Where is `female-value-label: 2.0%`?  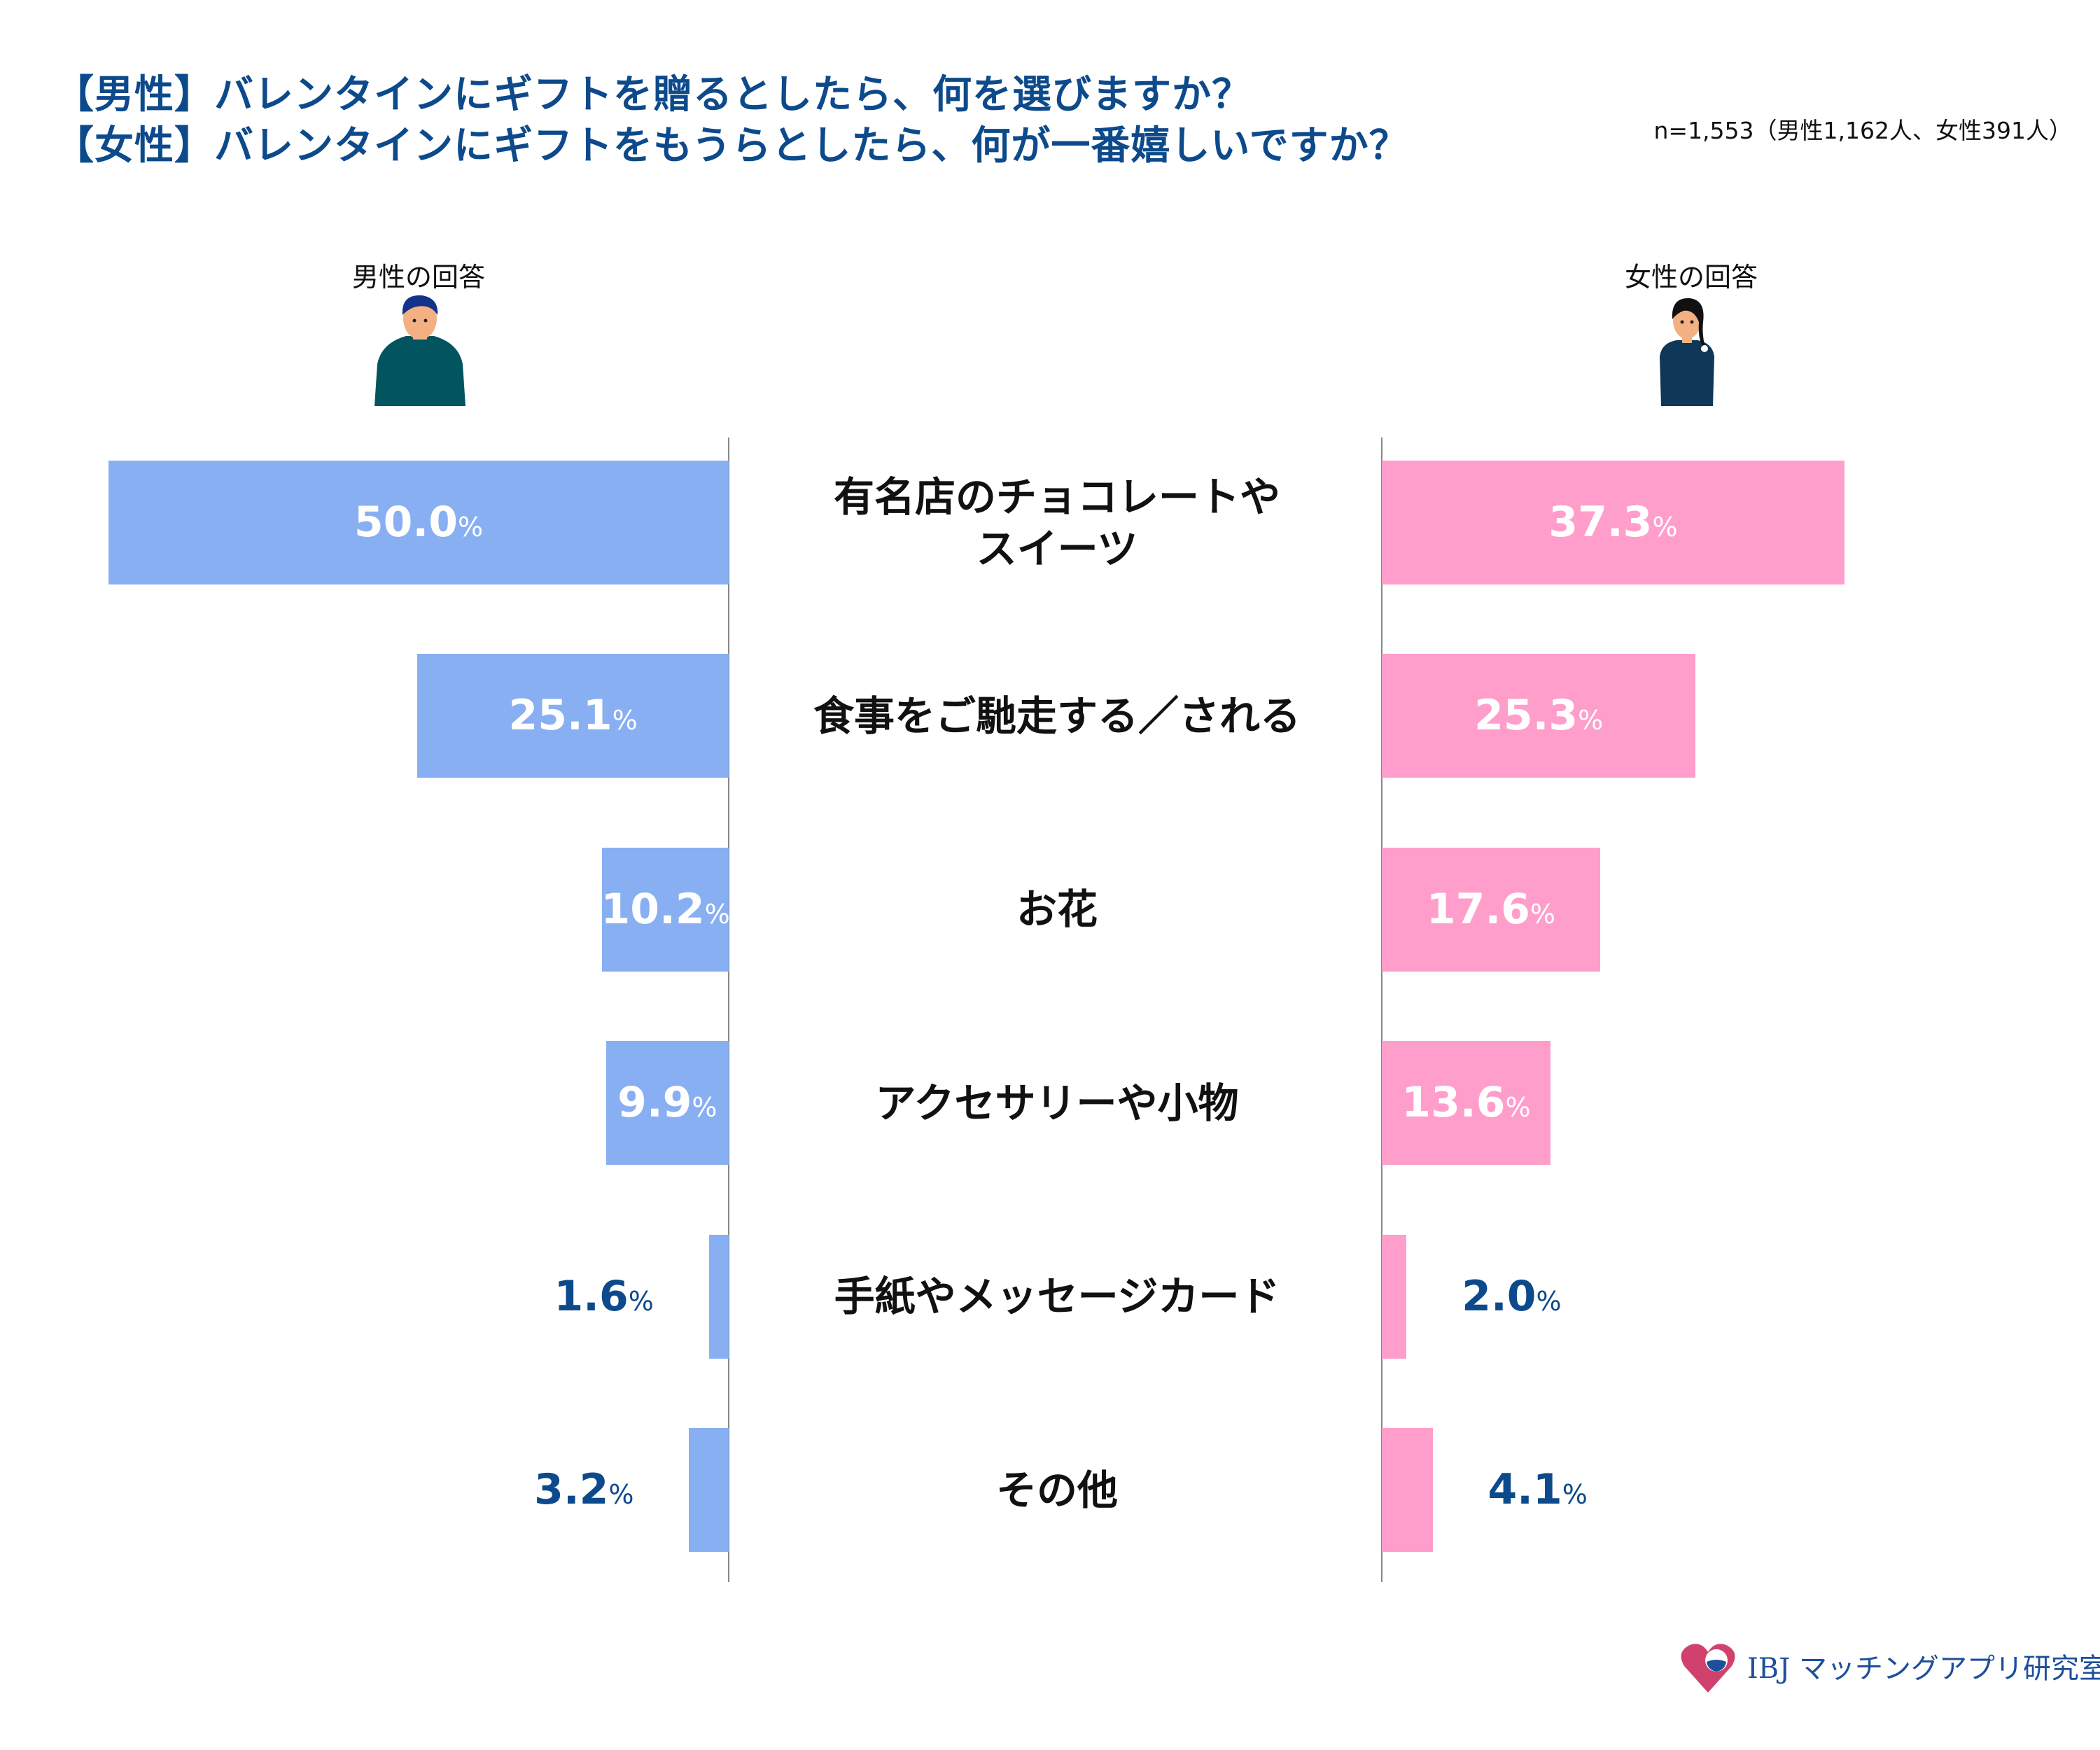 female-value-label: 2.0% is located at coordinates (1512, 1296).